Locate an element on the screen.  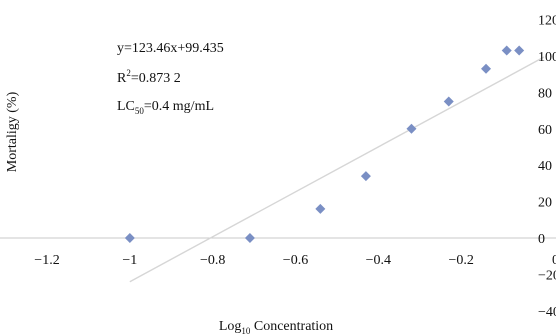
y-axis-title: Mortaligy (%) is located at coordinates (12, 131).